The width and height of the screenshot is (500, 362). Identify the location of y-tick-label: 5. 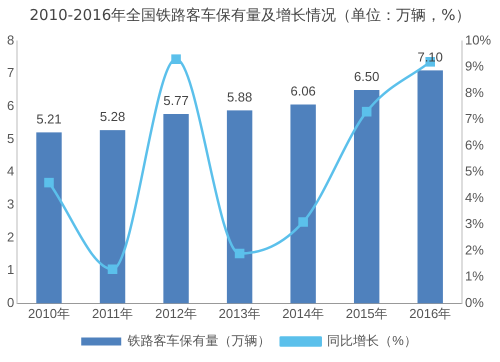
(10, 138).